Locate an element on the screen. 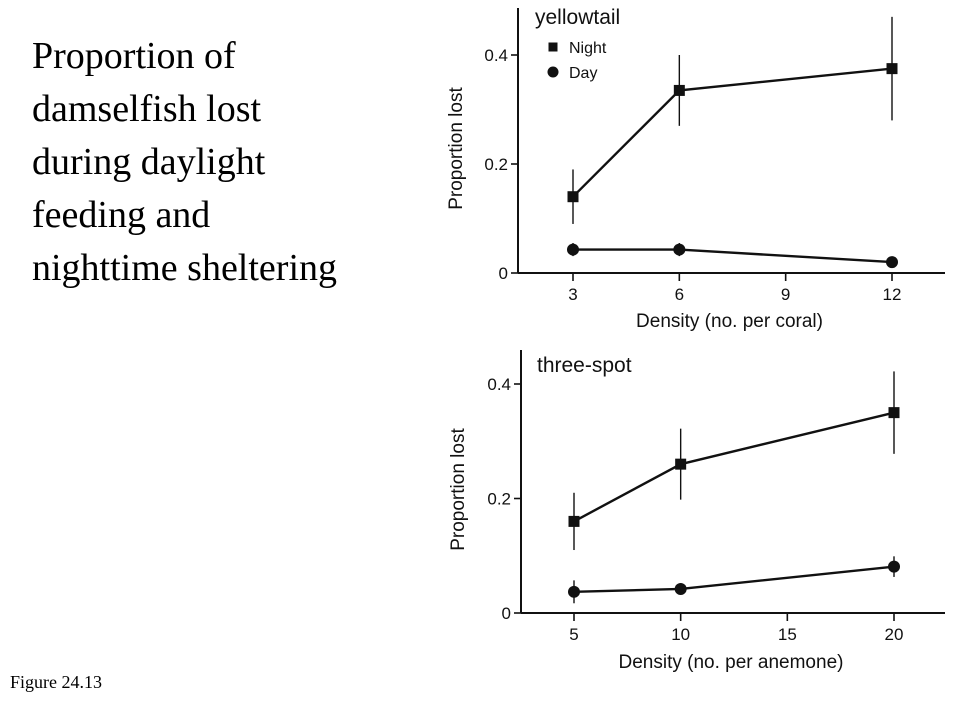 Image resolution: width=960 pixels, height=720 pixels. title-line: Proportion of is located at coordinates (134, 56).